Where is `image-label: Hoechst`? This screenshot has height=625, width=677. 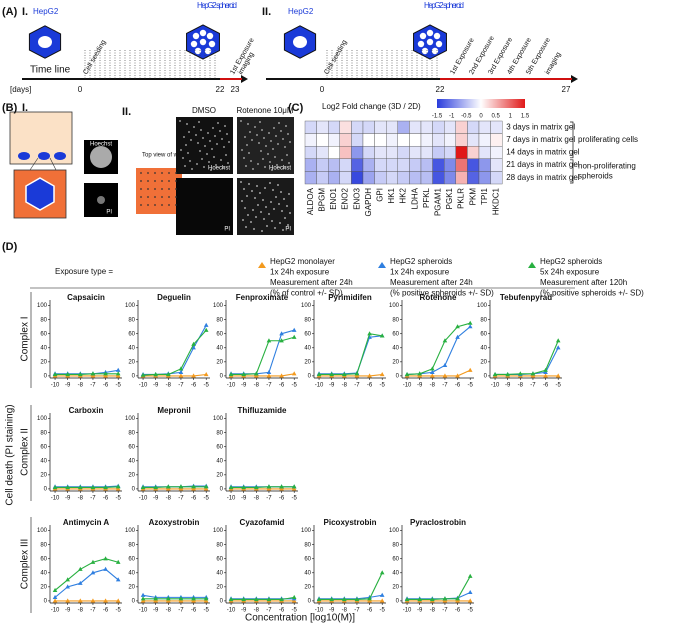
image-label: Hoechst is located at coordinates (280, 169).